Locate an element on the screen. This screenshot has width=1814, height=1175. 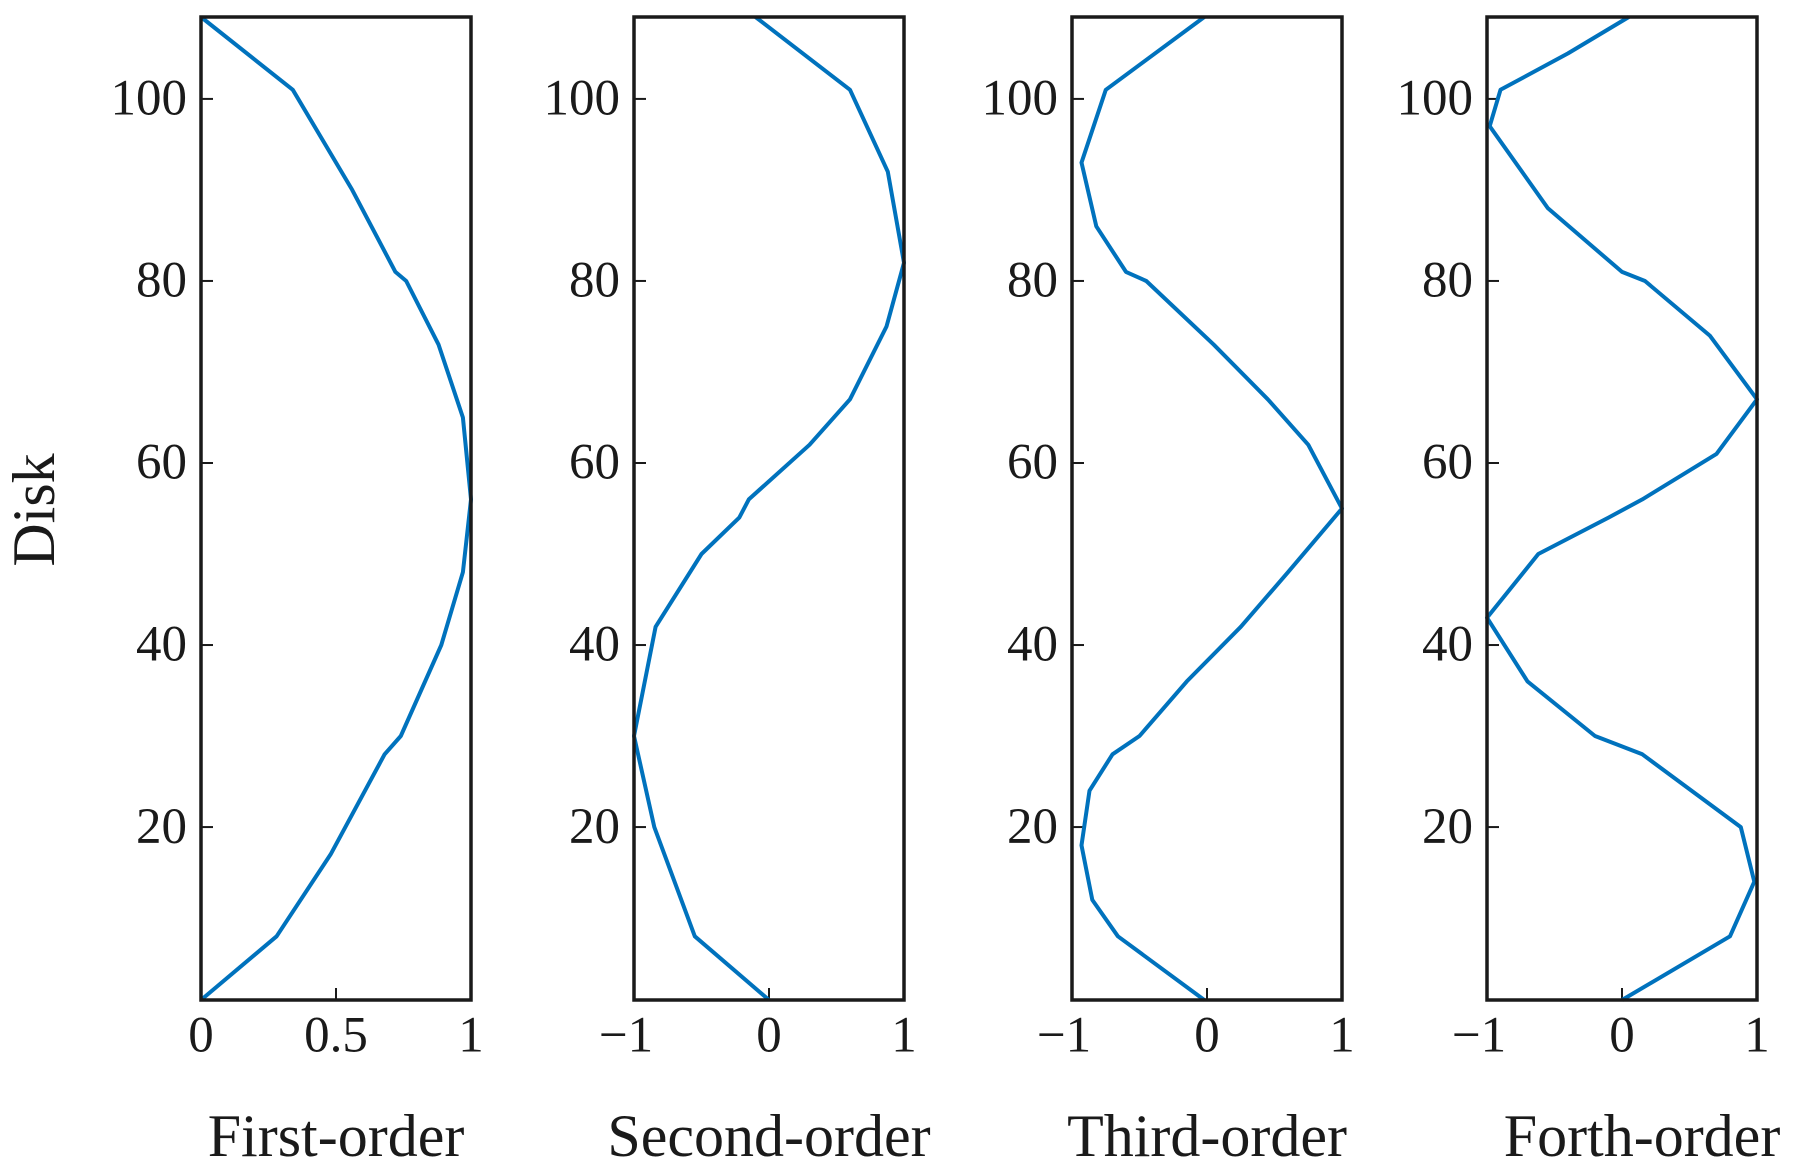
x-axis-label: Second-order is located at coordinates (768, 1136).